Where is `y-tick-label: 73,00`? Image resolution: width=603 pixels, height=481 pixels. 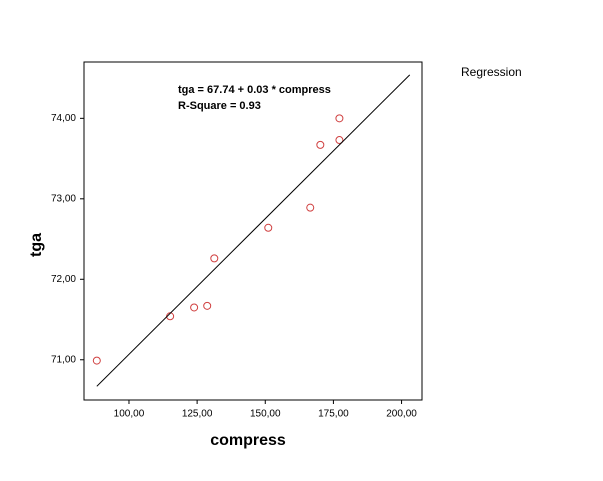 y-tick-label: 73,00 is located at coordinates (63, 198).